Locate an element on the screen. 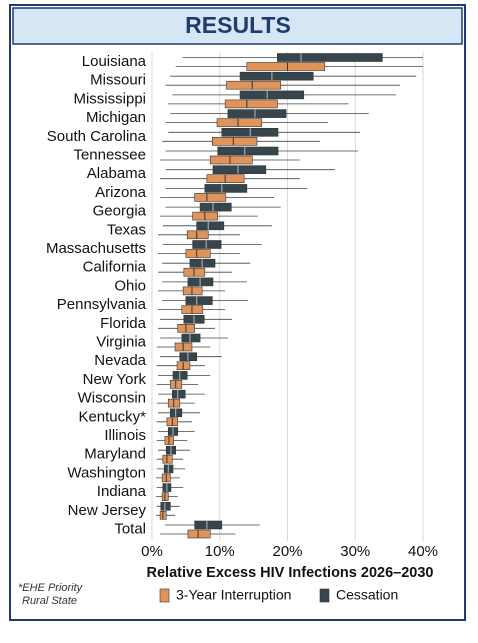  y-tick-label: Georgia is located at coordinates (120, 211).